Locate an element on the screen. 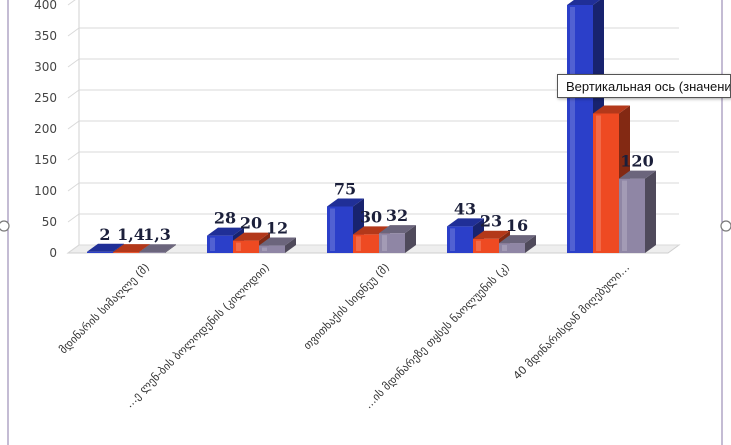 The image size is (731, 445). data-label: 30 is located at coordinates (371, 216).